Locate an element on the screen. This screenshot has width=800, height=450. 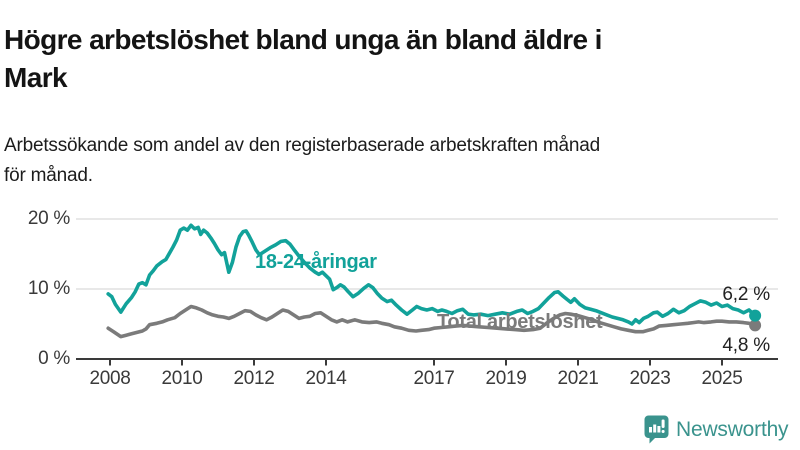
x-axis-label: 2023 is located at coordinates (650, 378).